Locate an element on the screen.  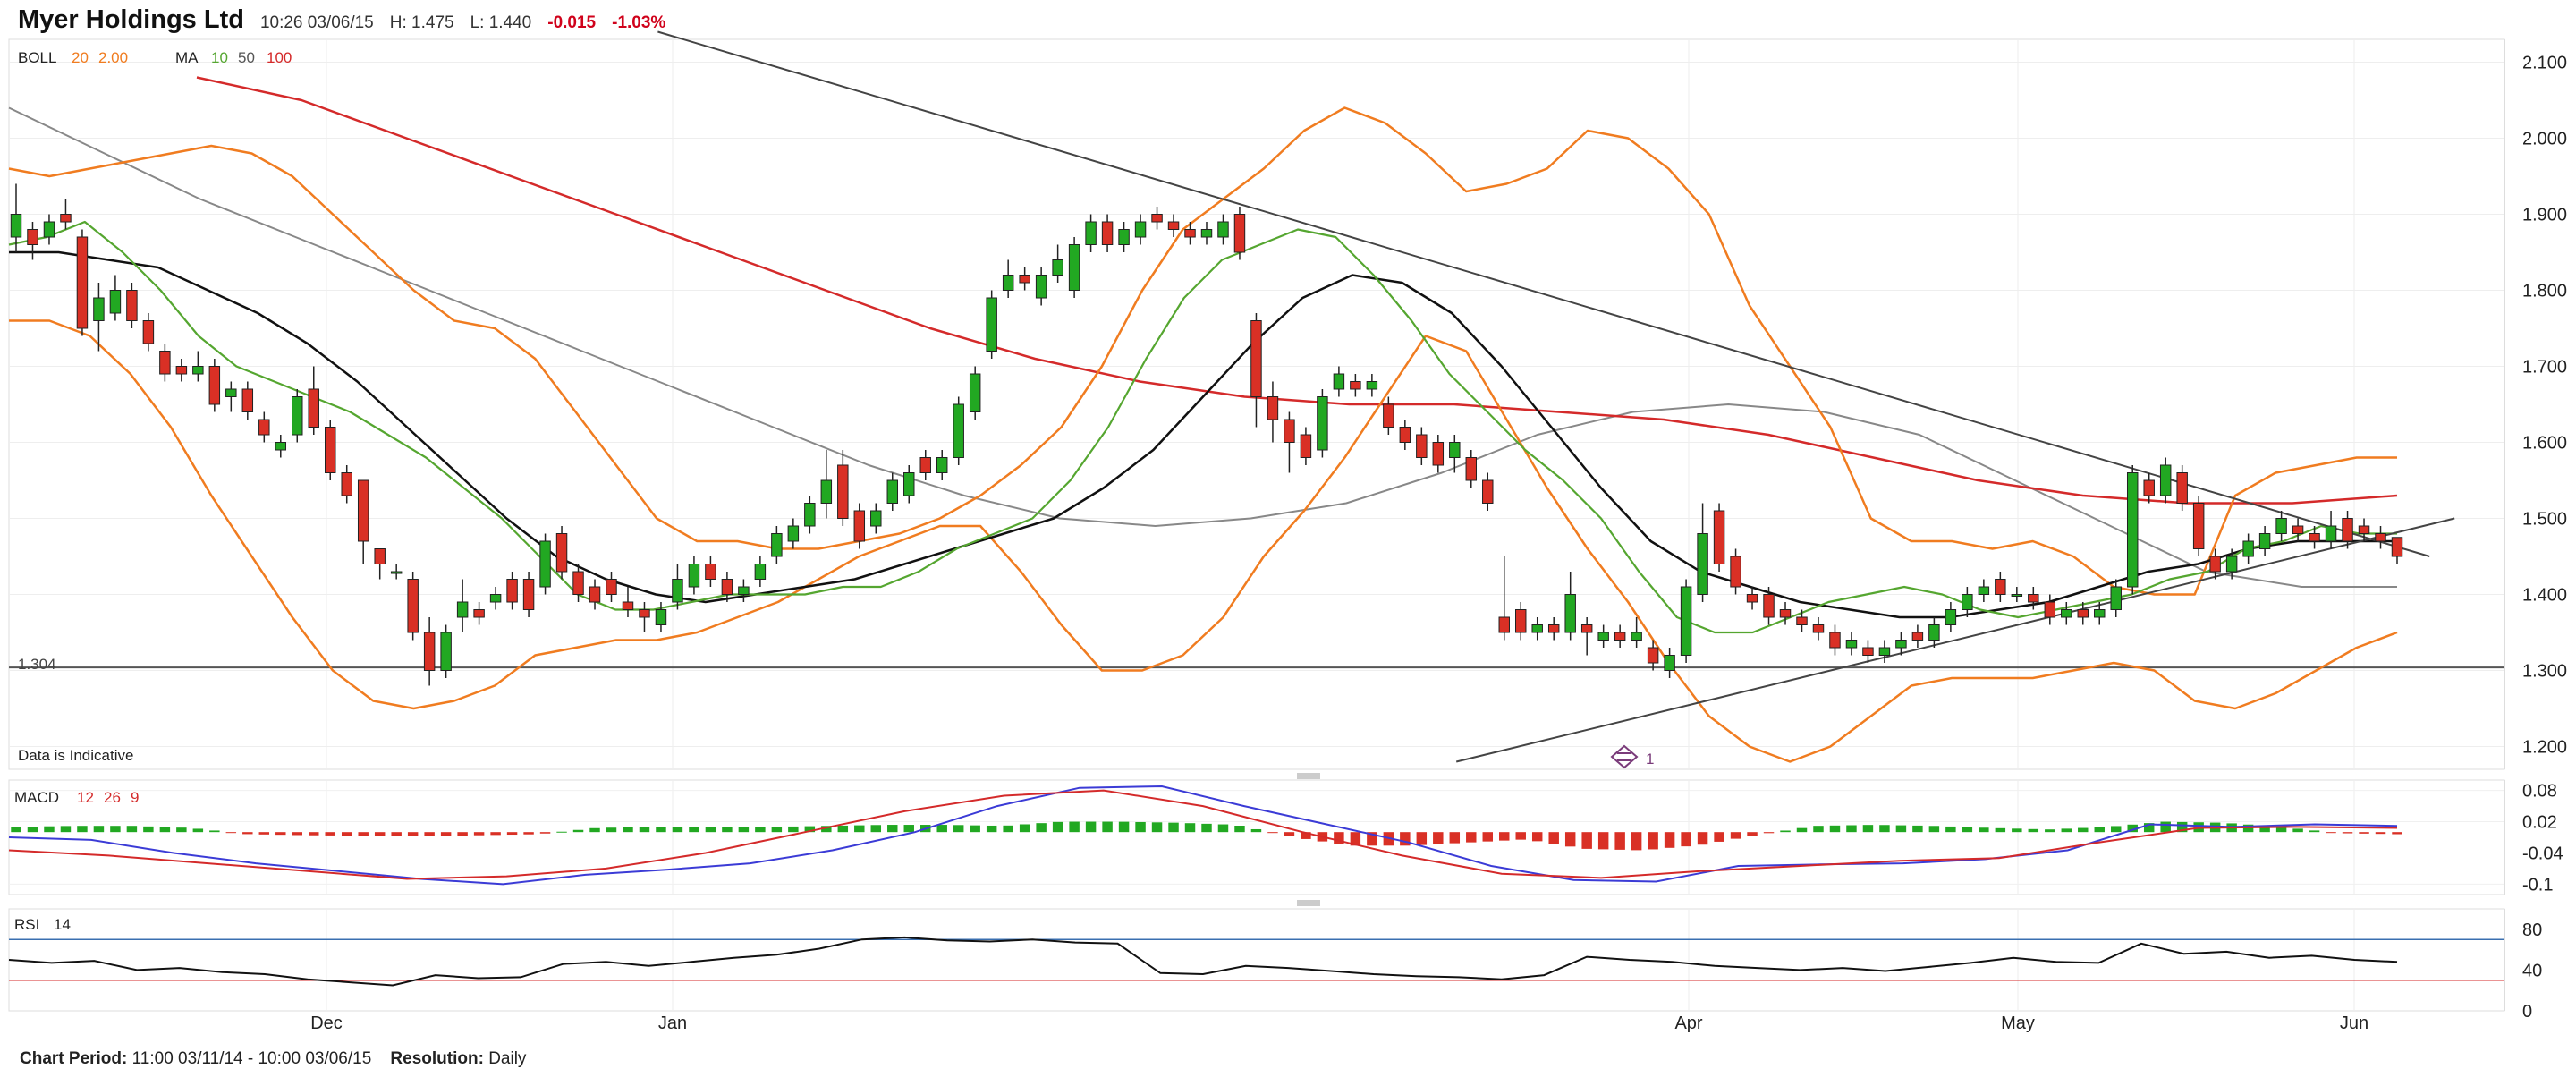
stock-title: Myer Holdings Ltd is located at coordinates (131, 19).